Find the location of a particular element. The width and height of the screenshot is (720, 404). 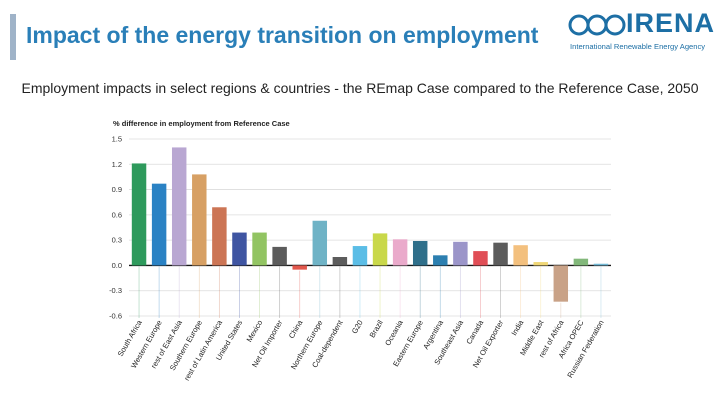

title-accent-bar is located at coordinates (13, 37).